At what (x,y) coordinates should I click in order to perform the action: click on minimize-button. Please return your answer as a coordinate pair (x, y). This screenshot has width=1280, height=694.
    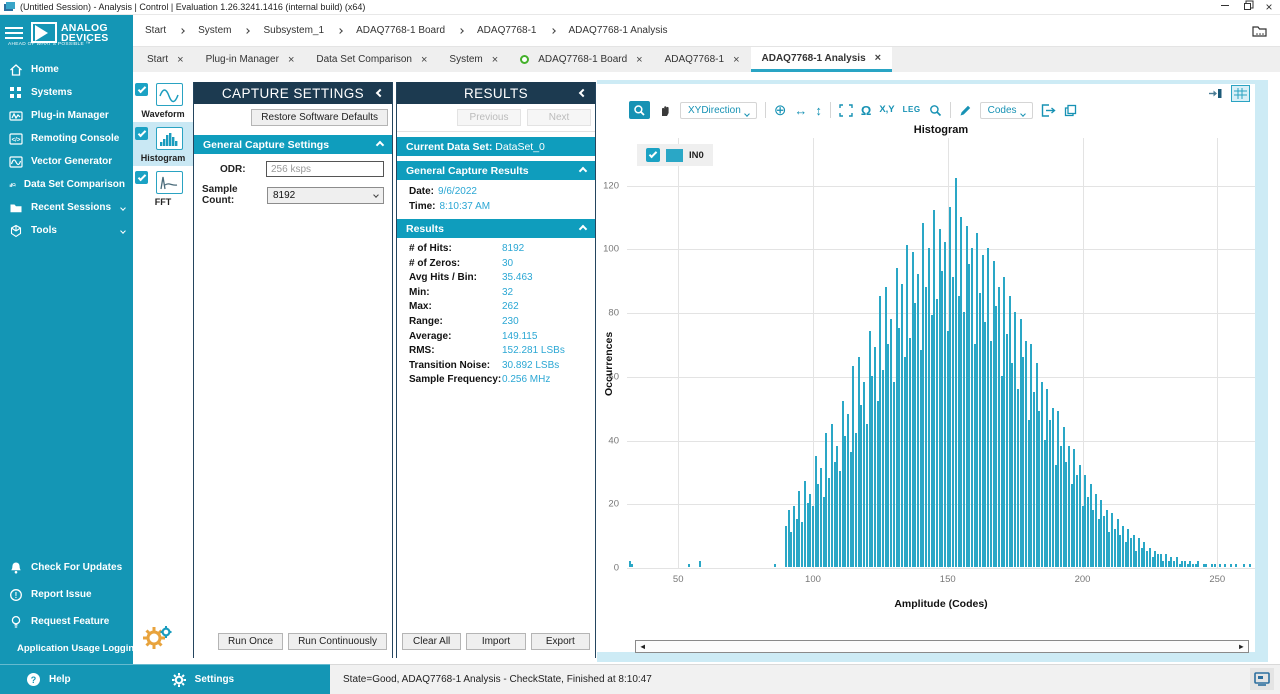
    Looking at the image, I should click on (1225, 7).